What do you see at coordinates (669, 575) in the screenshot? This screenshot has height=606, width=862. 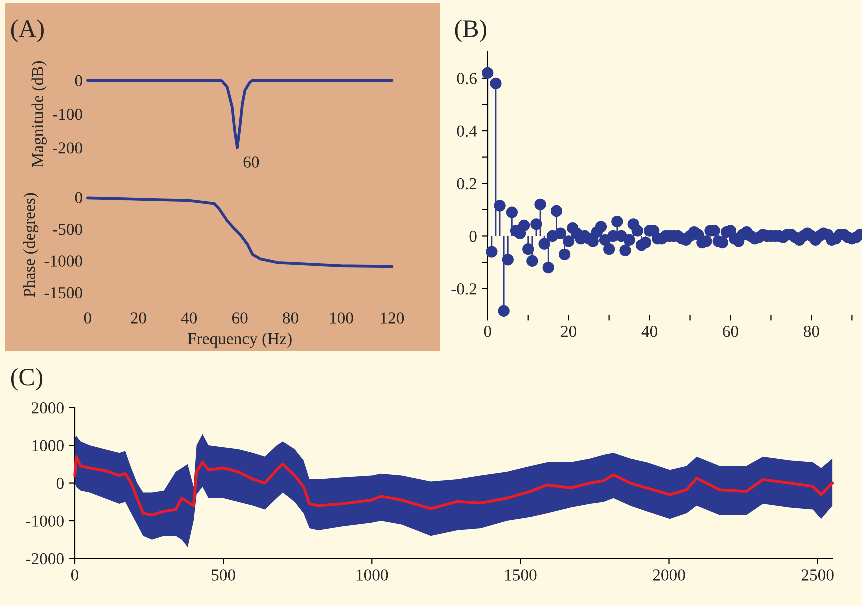 I see `x-tick-label: 2000` at bounding box center [669, 575].